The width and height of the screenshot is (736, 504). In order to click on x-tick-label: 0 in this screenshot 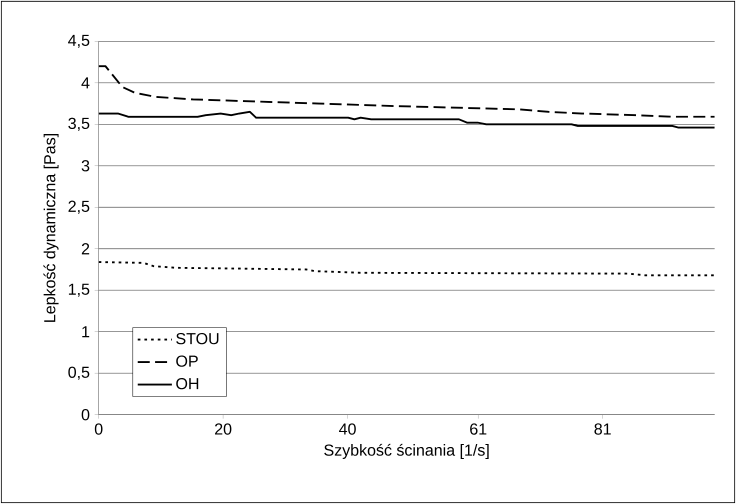, I will do `click(98, 429)`.